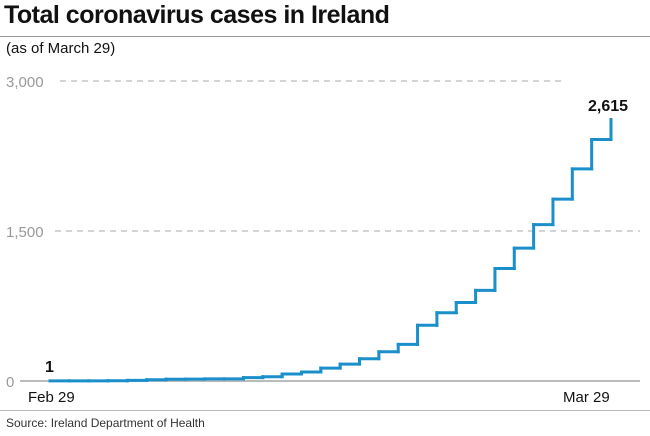 Image resolution: width=650 pixels, height=436 pixels. I want to click on y-tick-3000: 3,000, so click(25, 82).